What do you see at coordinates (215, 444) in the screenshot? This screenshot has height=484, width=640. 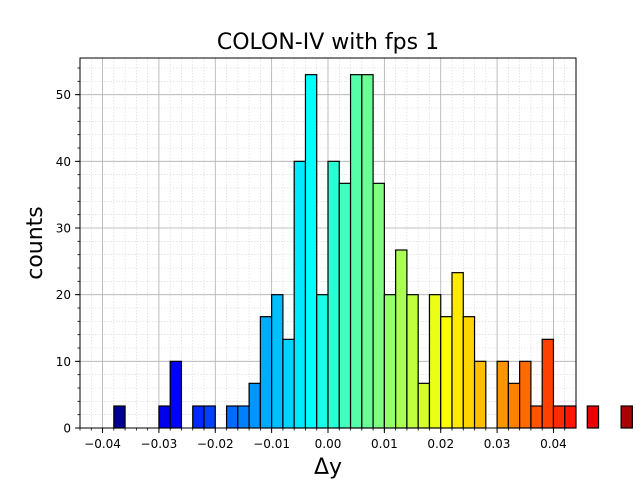 I see `x-tick-label: −0.02` at bounding box center [215, 444].